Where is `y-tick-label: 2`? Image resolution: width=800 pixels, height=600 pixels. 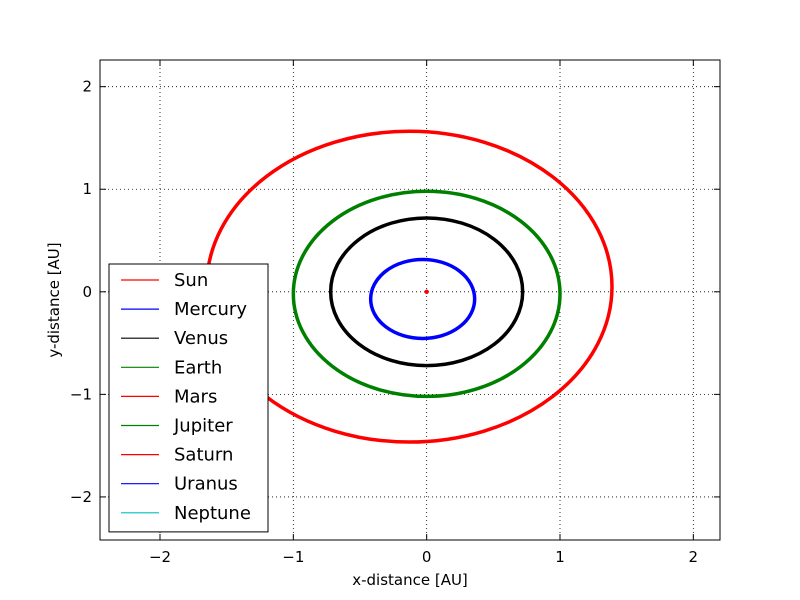
y-tick-label: 2 is located at coordinates (87, 87).